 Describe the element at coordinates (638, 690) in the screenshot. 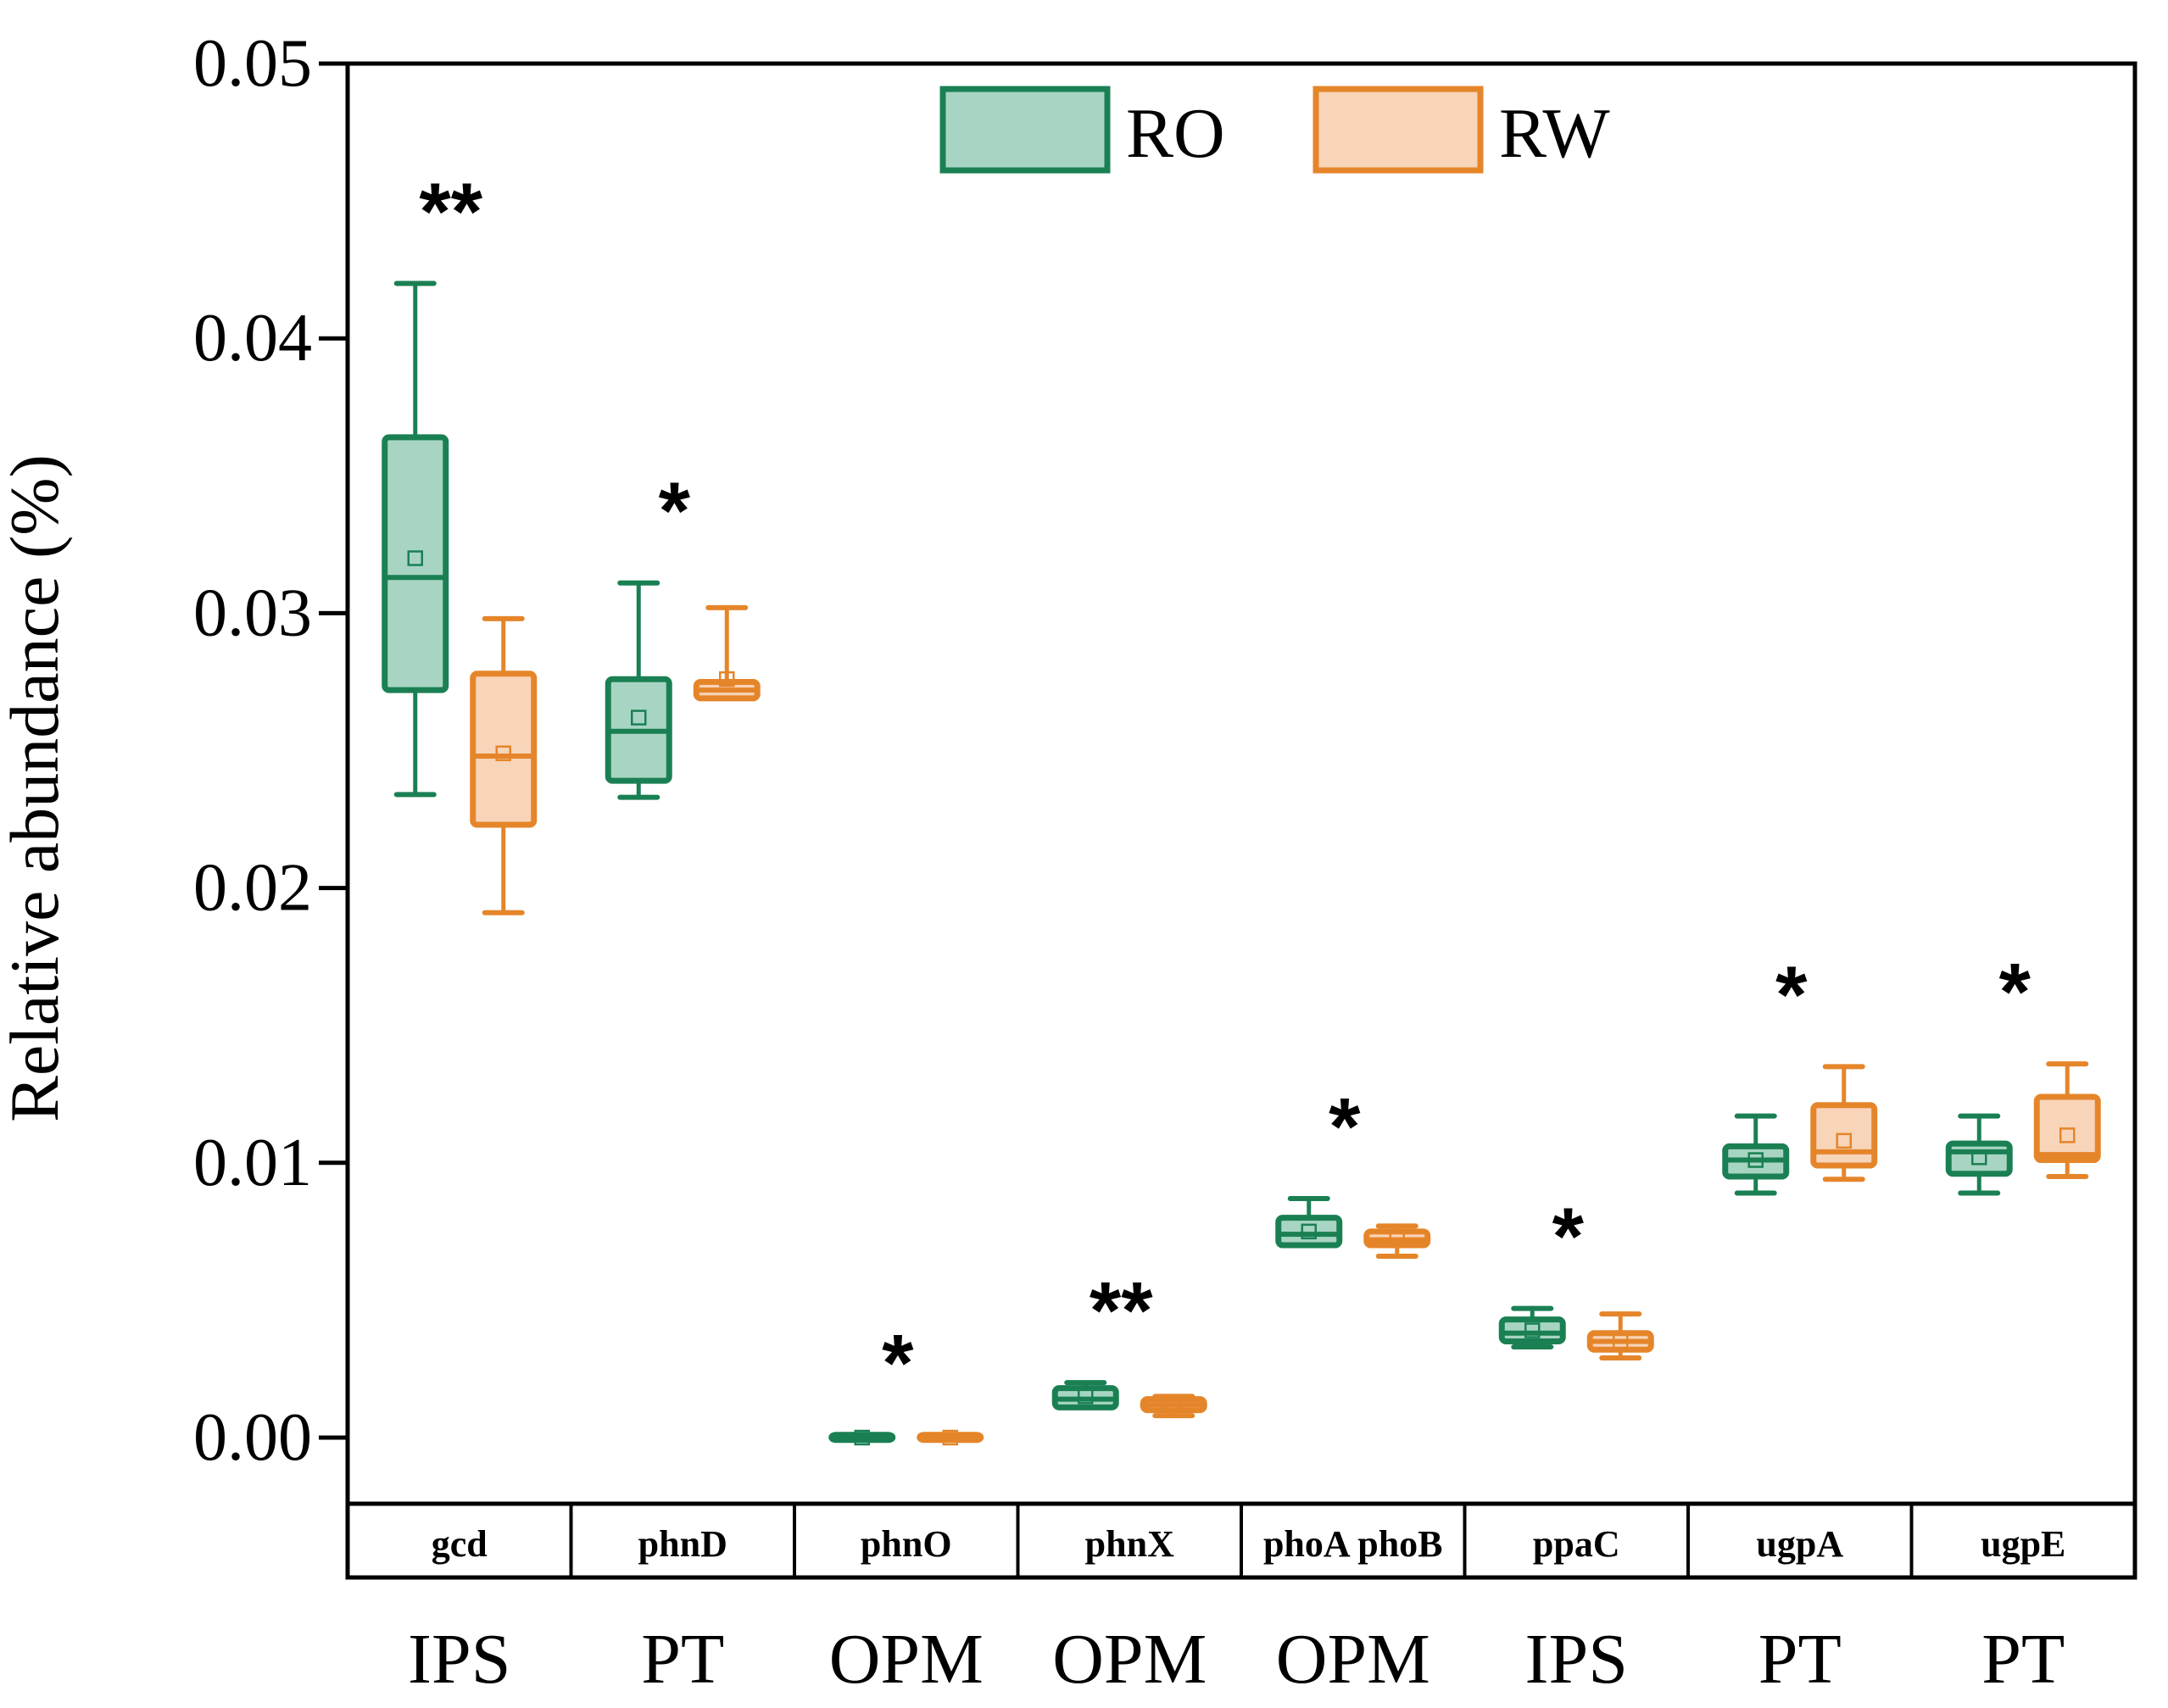

I see `box-RO-phnD` at that location.